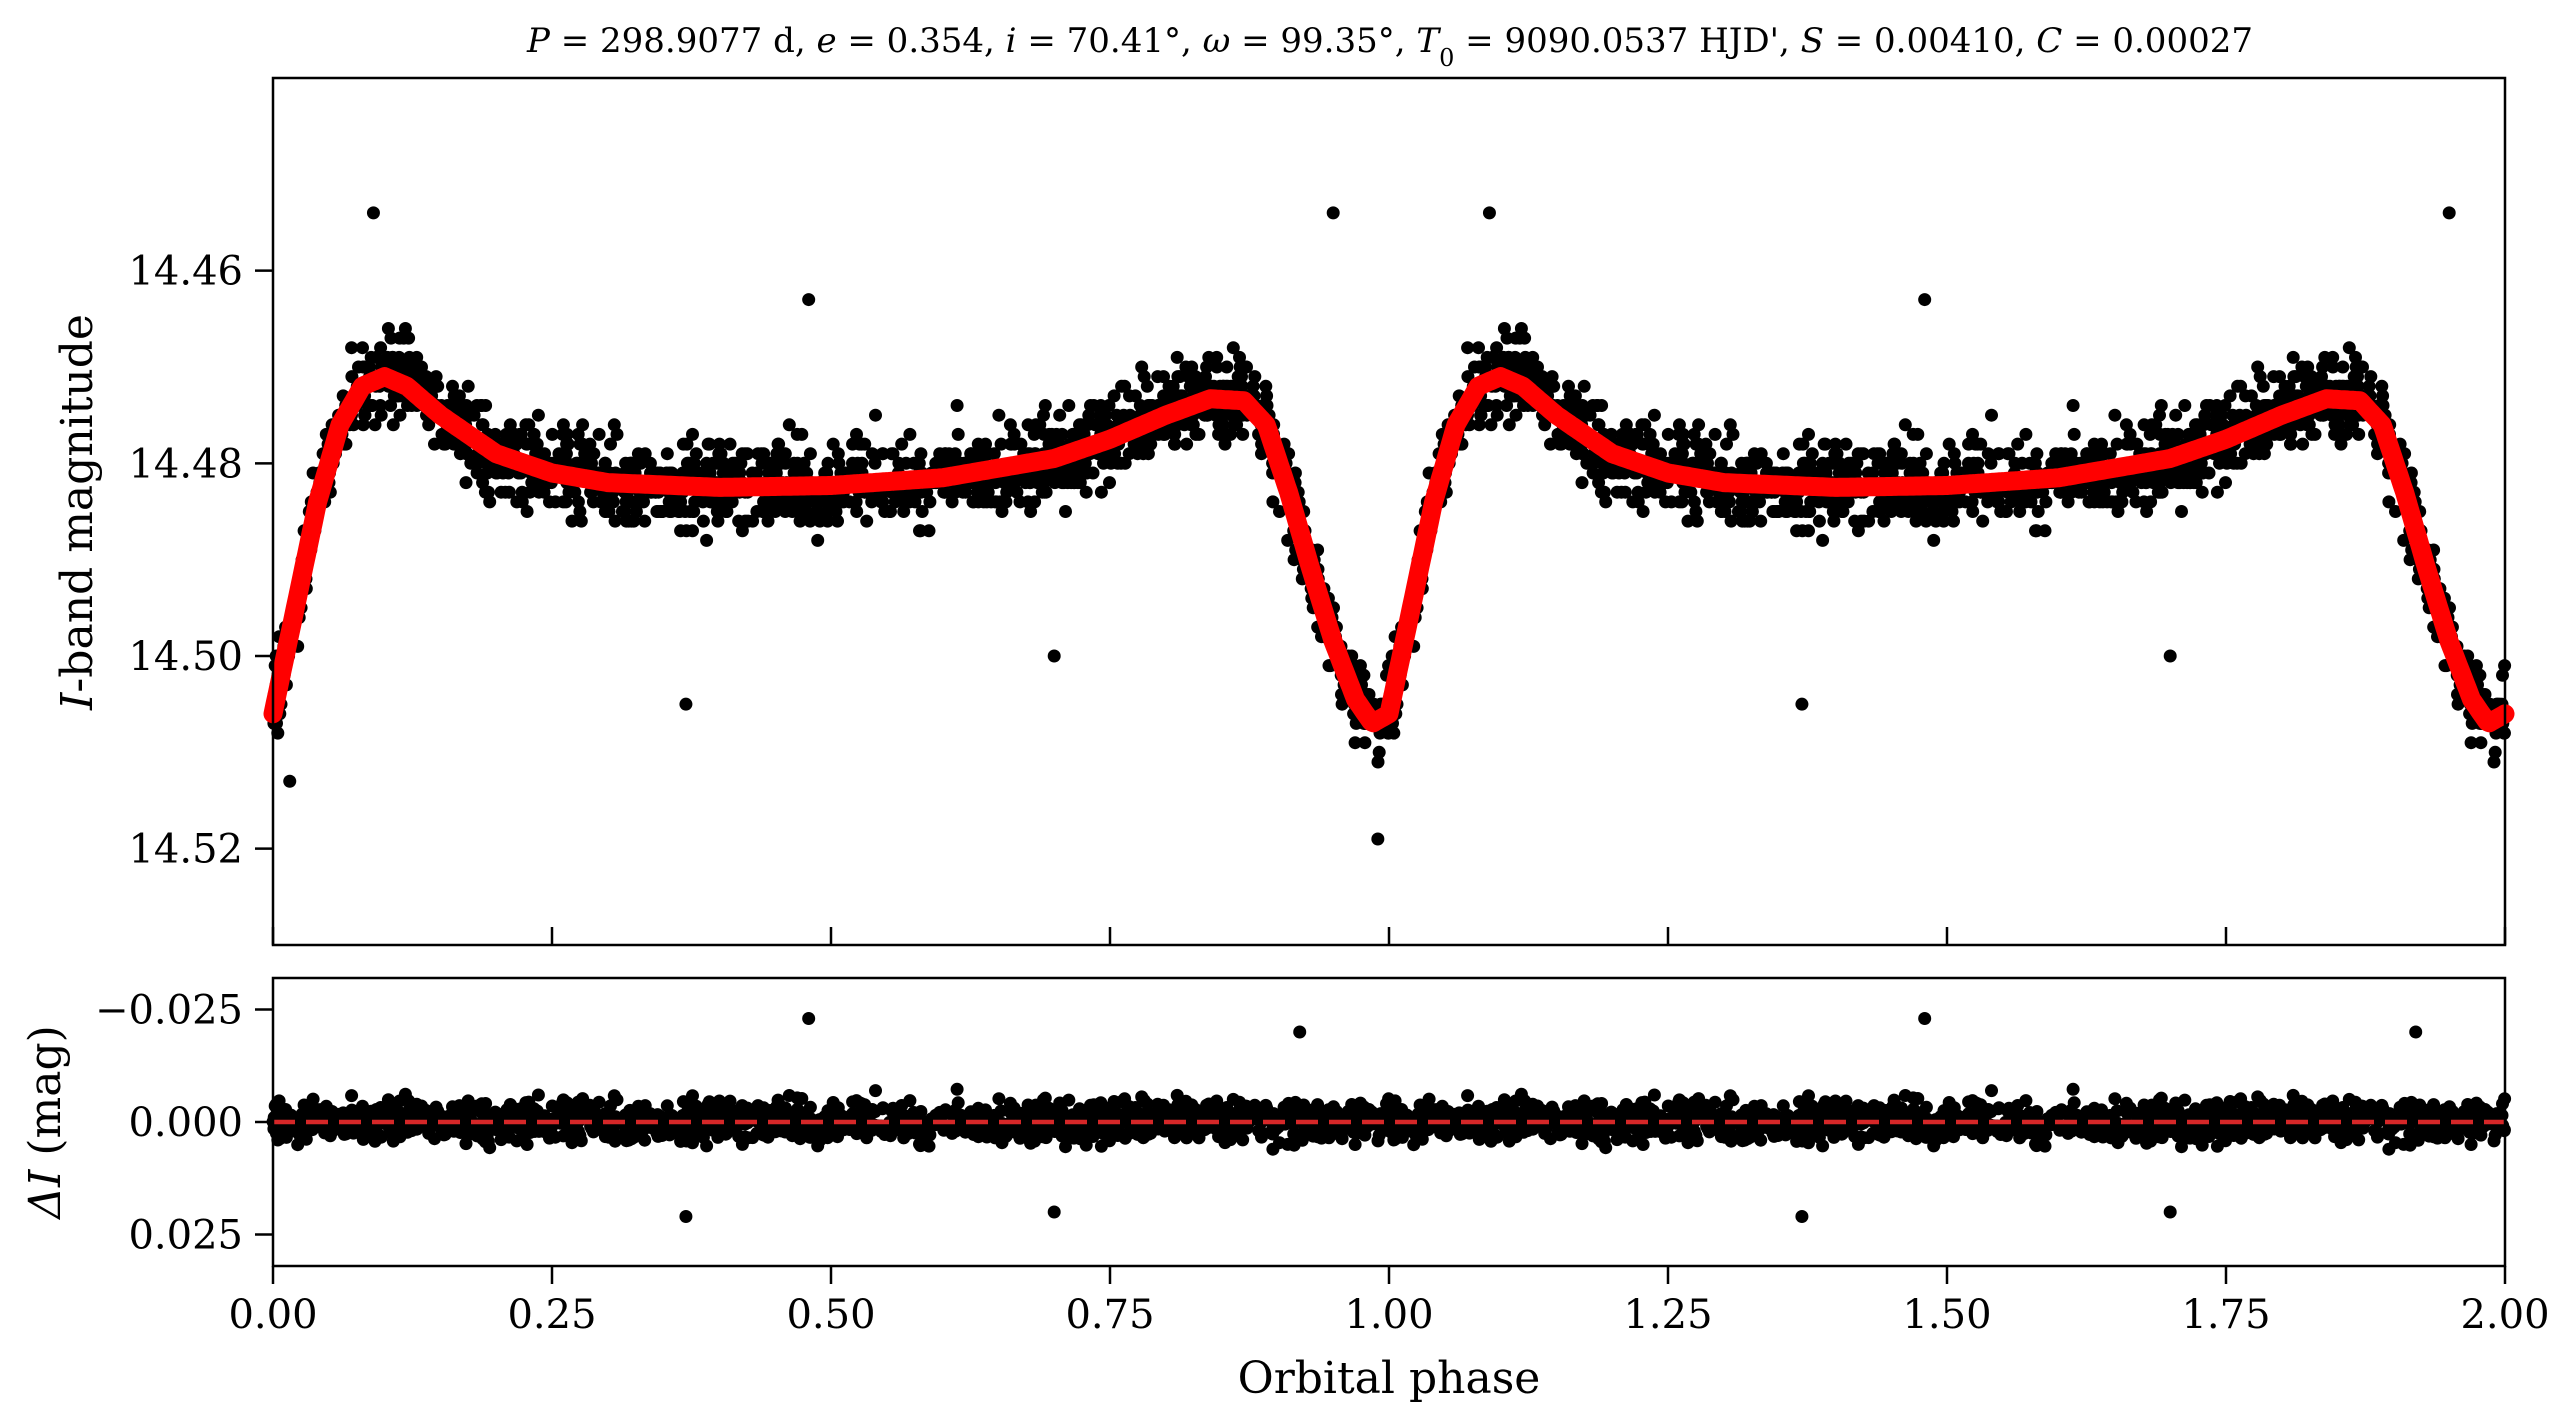  I want to click on light-curve-y-tick-label: 14.52, so click(185, 850).